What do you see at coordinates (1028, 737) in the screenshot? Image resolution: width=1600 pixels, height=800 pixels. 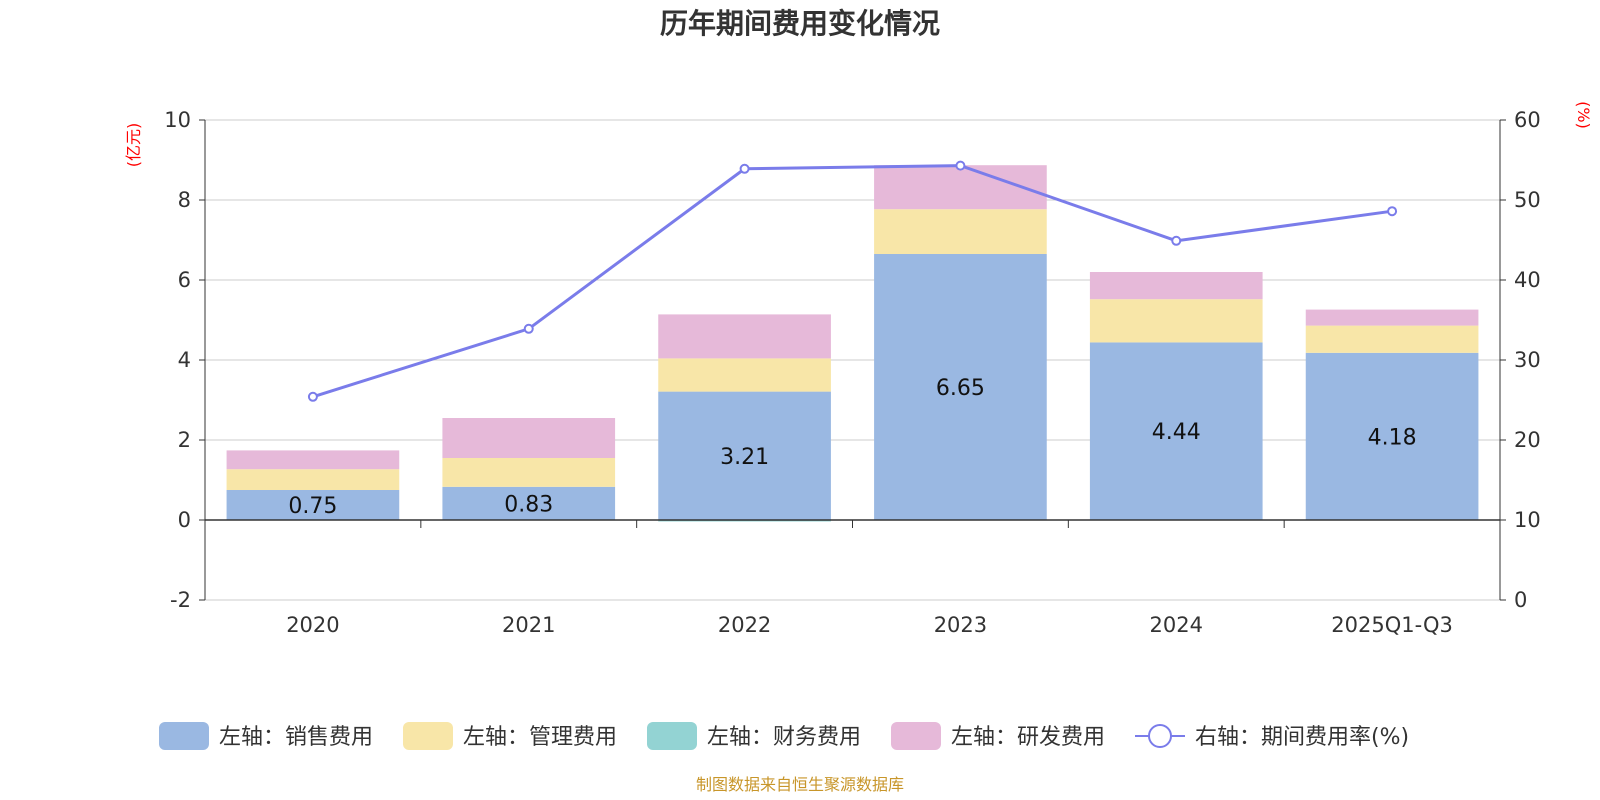 I see `legend-label: 左轴：研发费用` at bounding box center [1028, 737].